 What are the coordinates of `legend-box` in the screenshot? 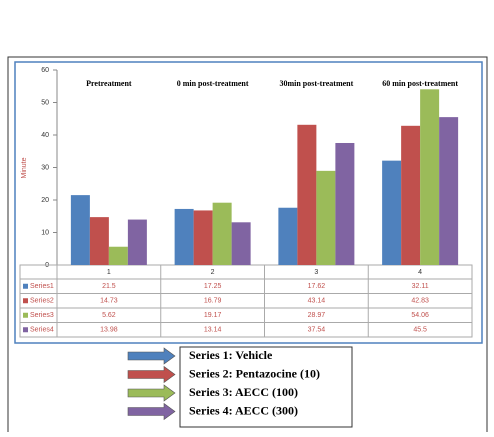 It's located at (266, 387).